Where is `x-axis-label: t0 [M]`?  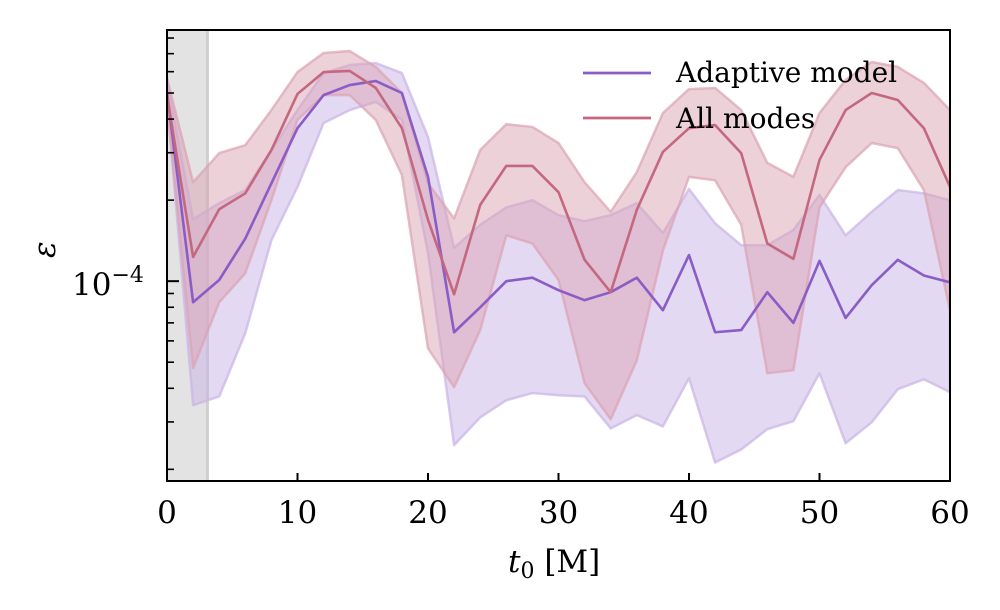
x-axis-label: t0 [M] is located at coordinates (554, 564).